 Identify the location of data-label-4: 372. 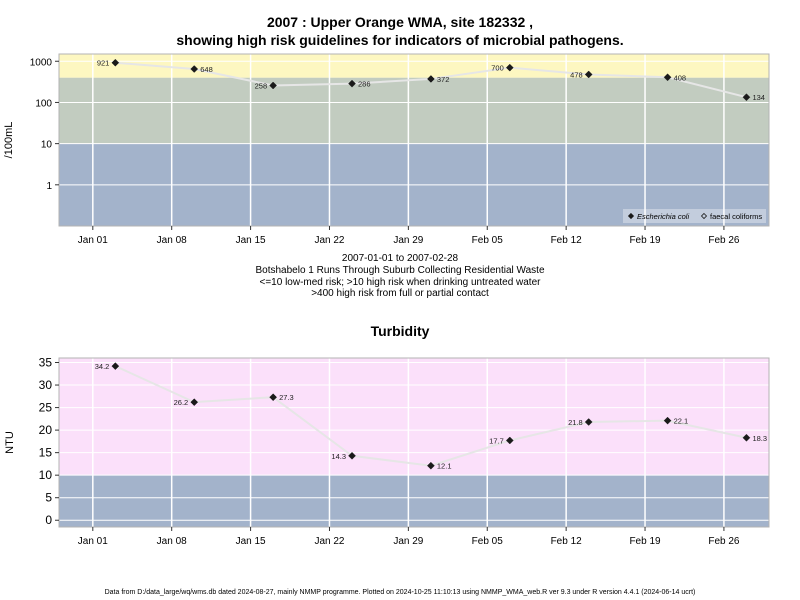
(443, 79).